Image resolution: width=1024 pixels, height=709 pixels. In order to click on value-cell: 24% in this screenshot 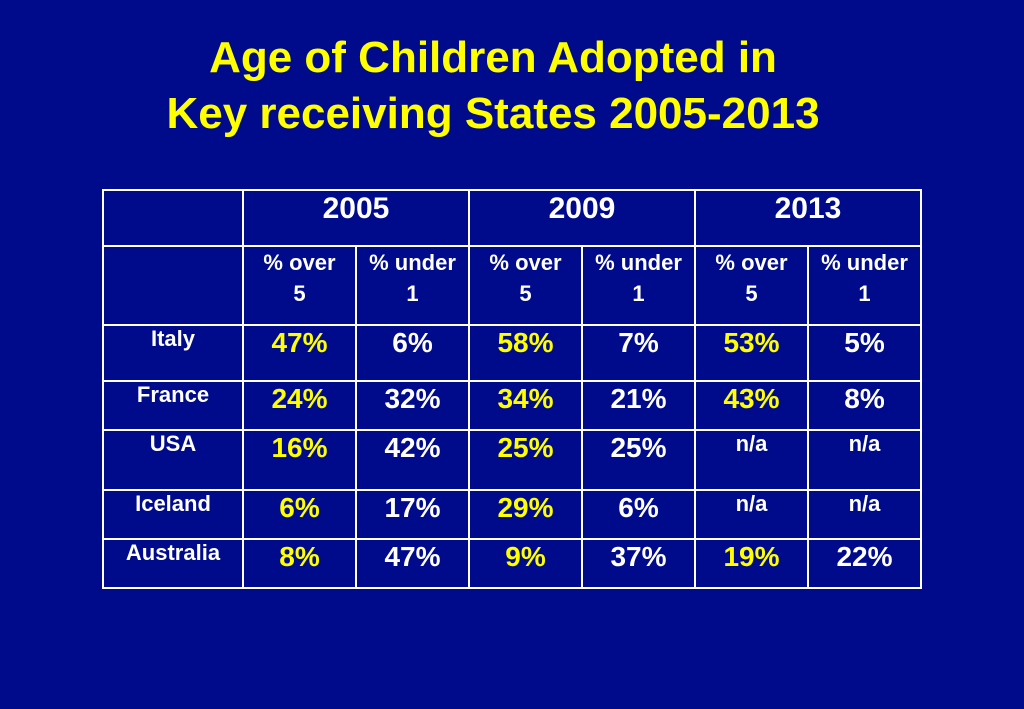, I will do `click(299, 405)`.